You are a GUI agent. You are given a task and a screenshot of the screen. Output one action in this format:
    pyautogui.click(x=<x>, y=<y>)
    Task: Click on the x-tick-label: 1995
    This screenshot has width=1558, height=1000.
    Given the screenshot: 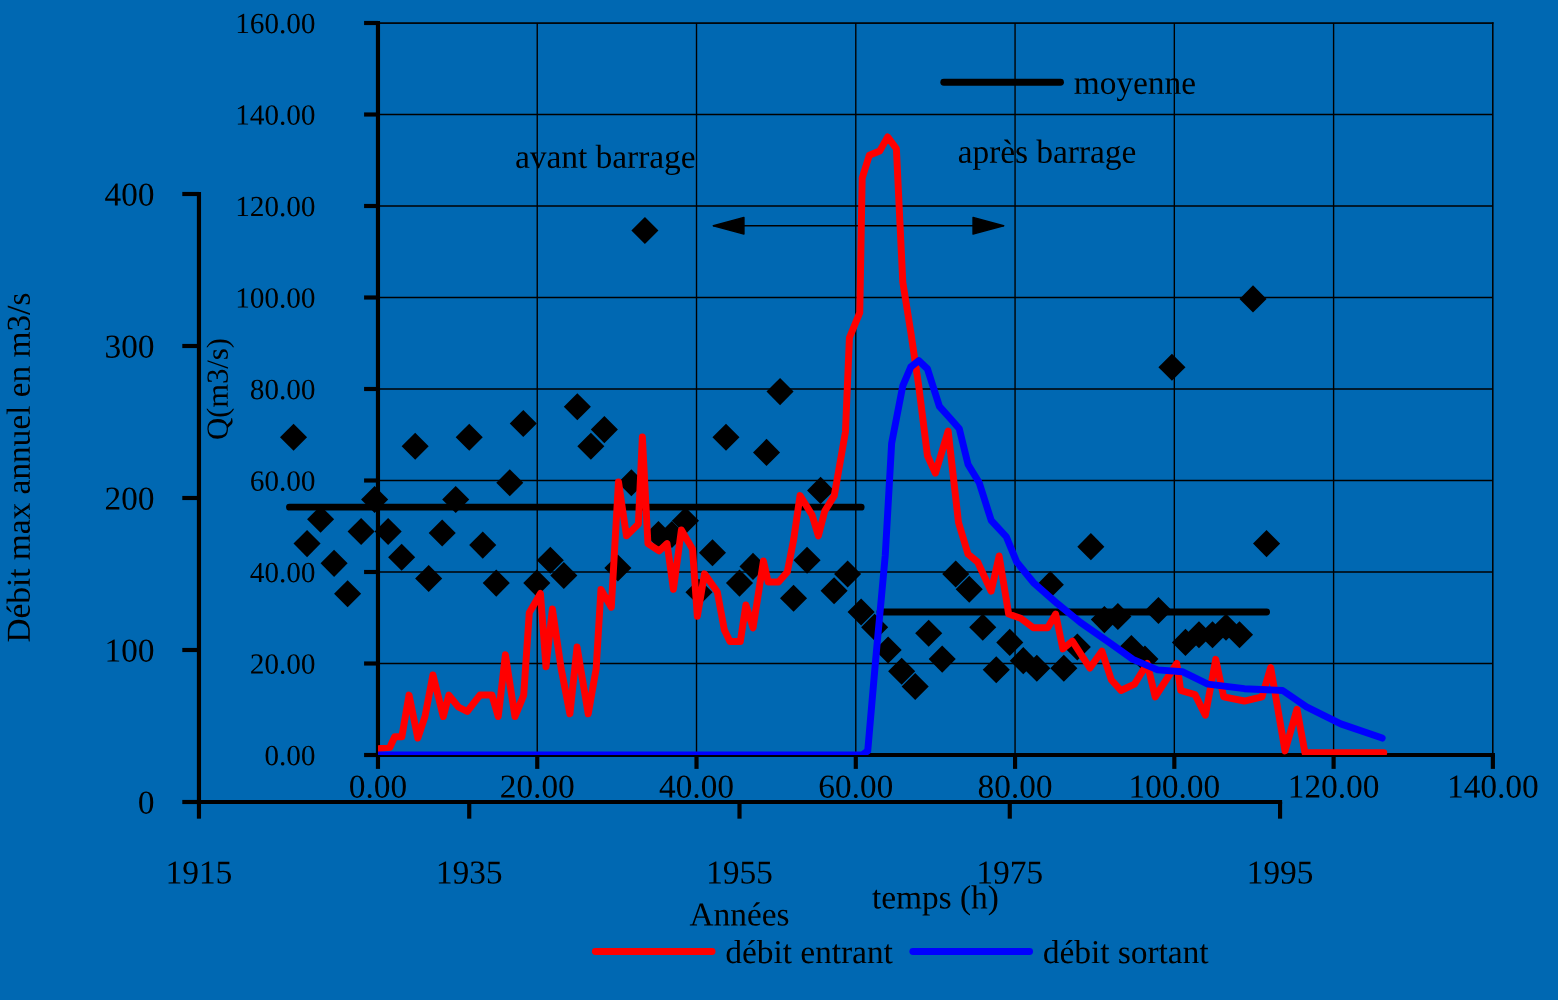 What is the action you would take?
    pyautogui.click(x=1281, y=872)
    